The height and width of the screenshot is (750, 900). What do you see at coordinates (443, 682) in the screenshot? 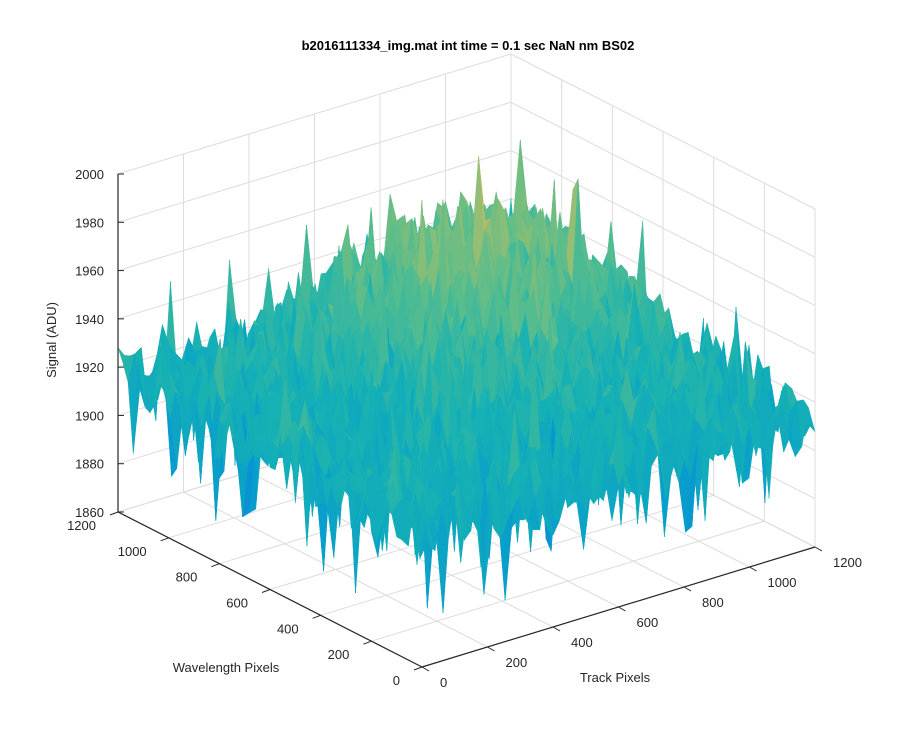
I see `x-tick-label: 0` at bounding box center [443, 682].